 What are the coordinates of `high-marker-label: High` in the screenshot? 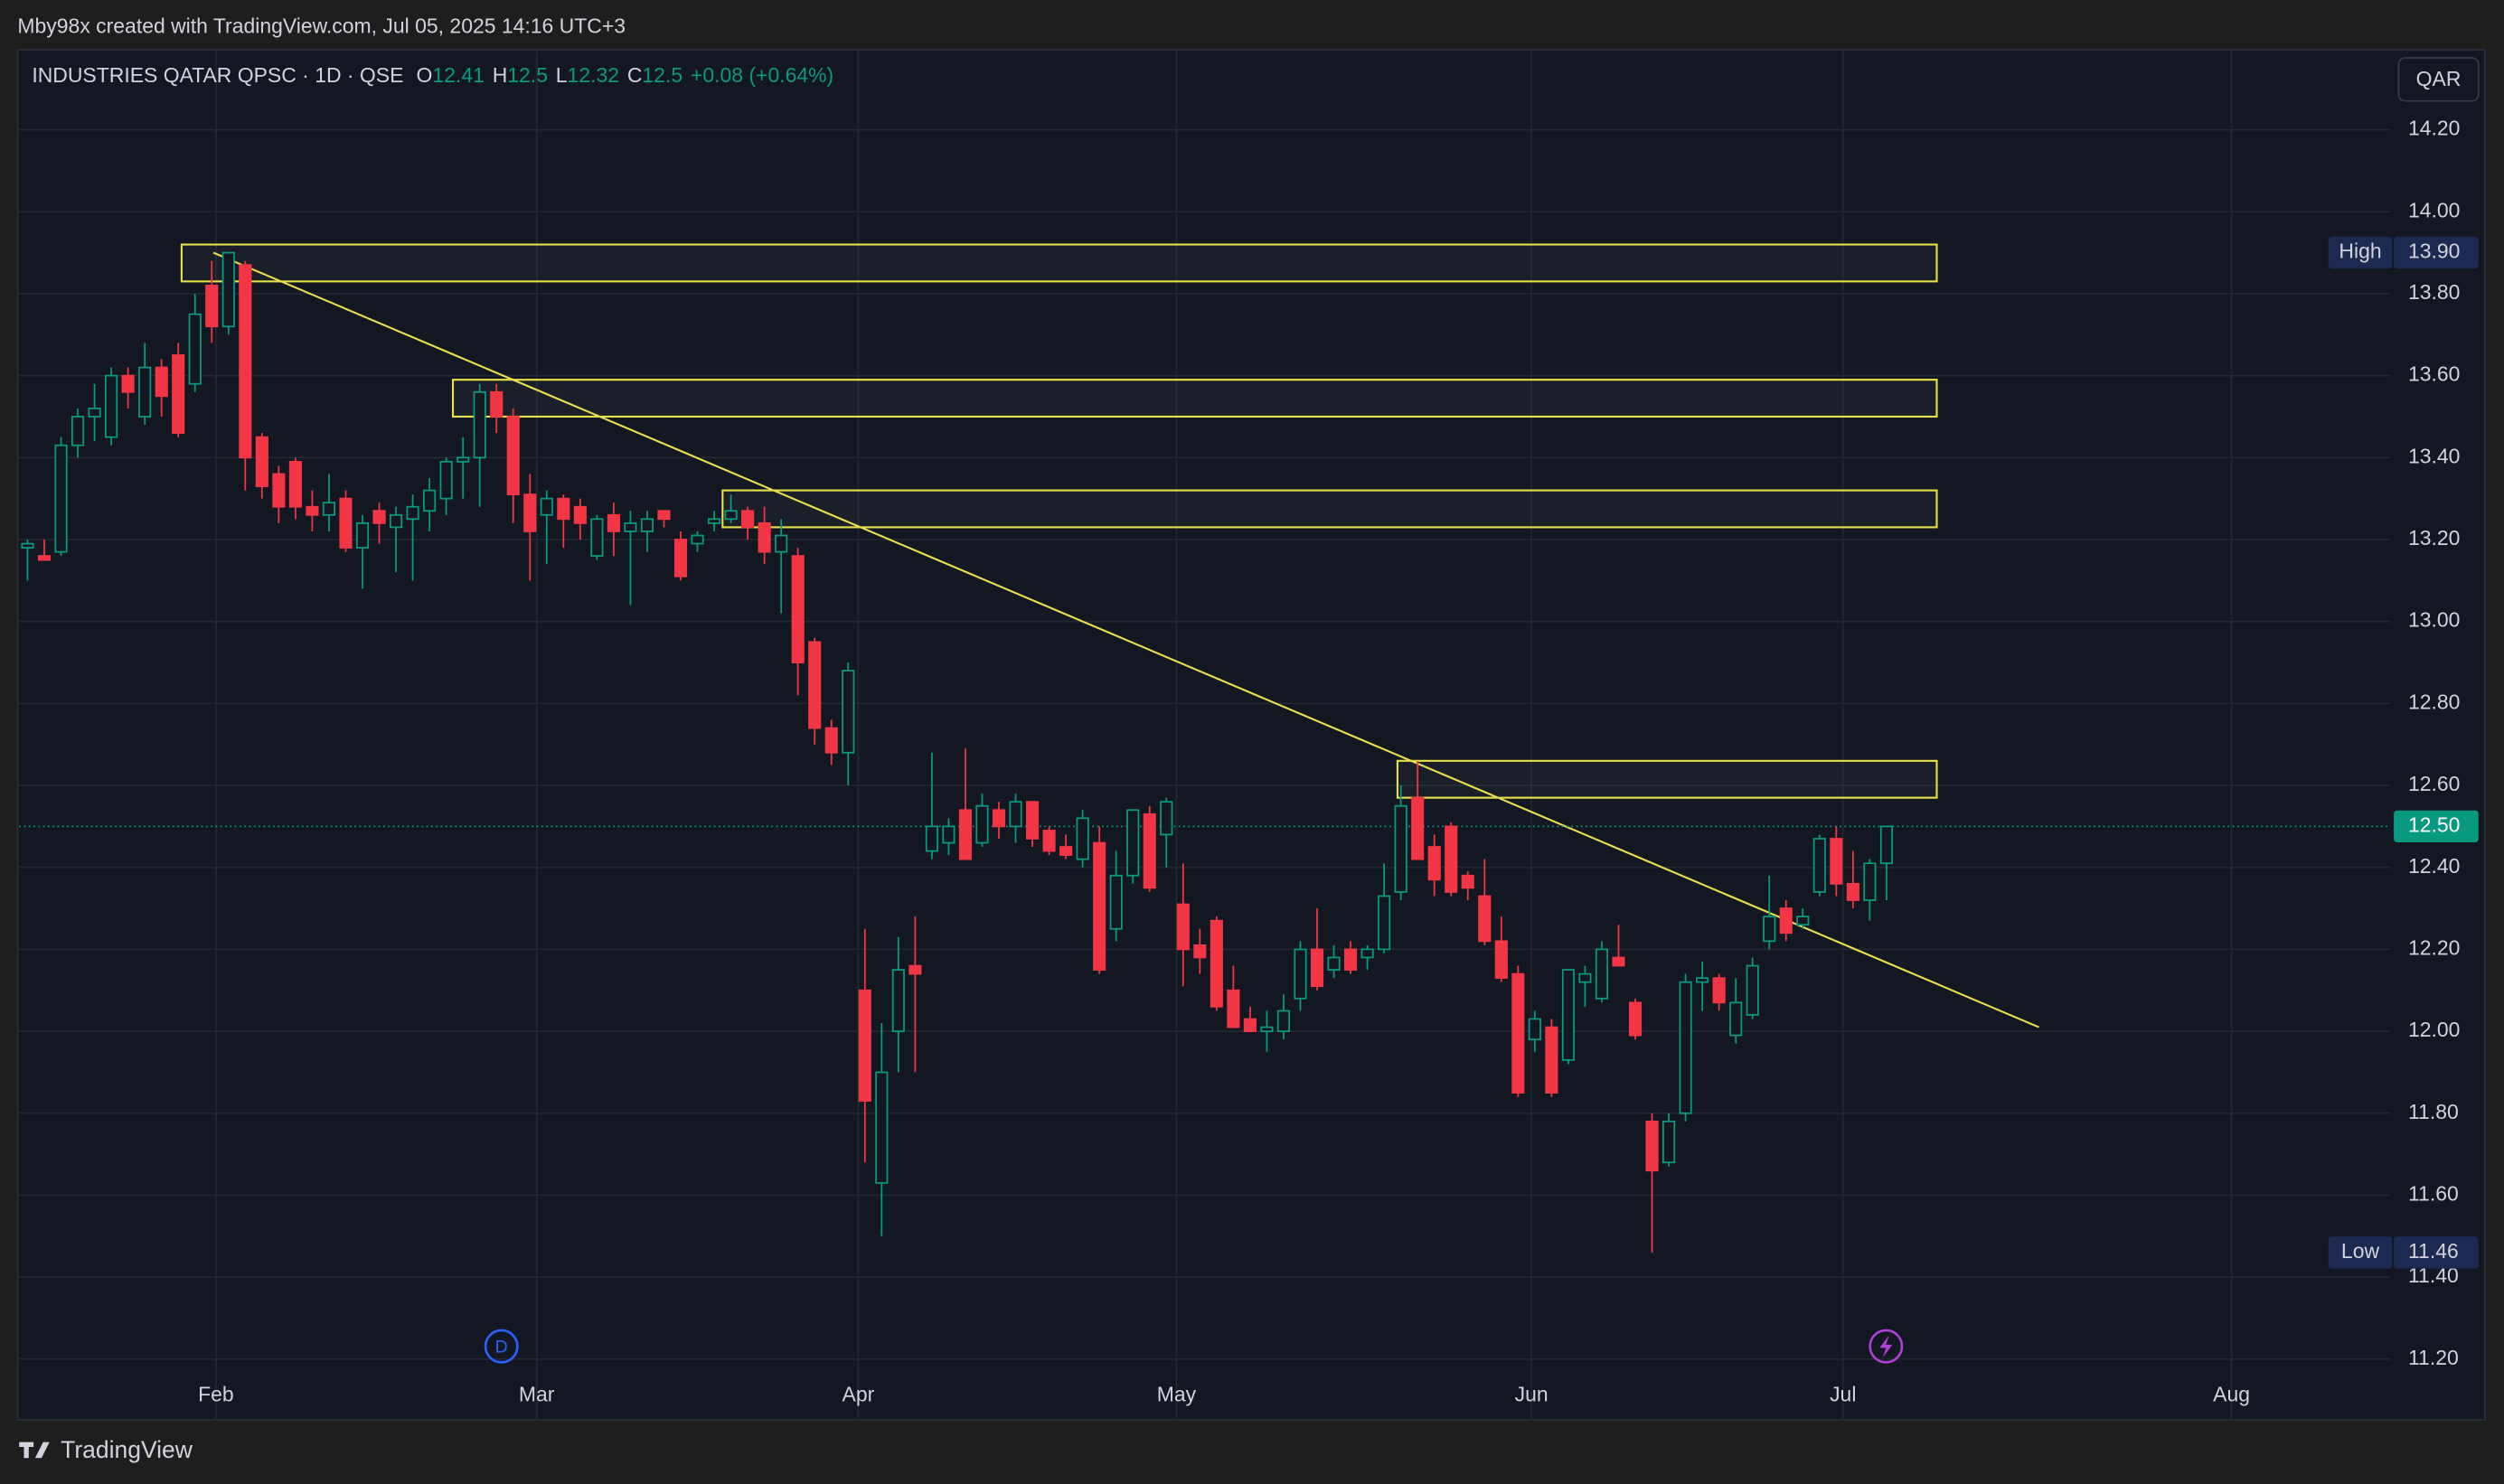 It's located at (2360, 252).